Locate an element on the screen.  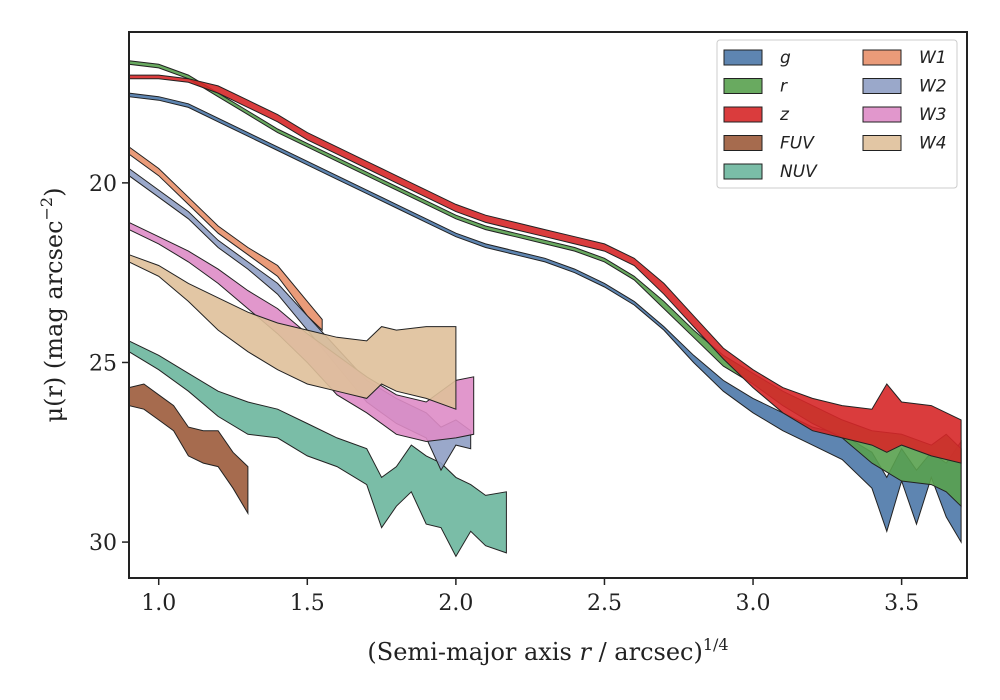
x-tick-label: 2.0 is located at coordinates (455, 603).